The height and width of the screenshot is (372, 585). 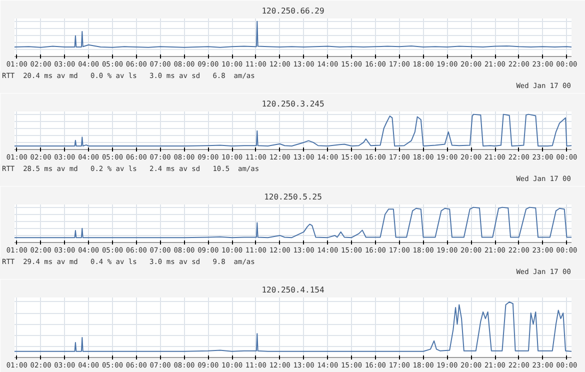 I want to click on chart-title: 120.250.5.25, so click(x=293, y=197).